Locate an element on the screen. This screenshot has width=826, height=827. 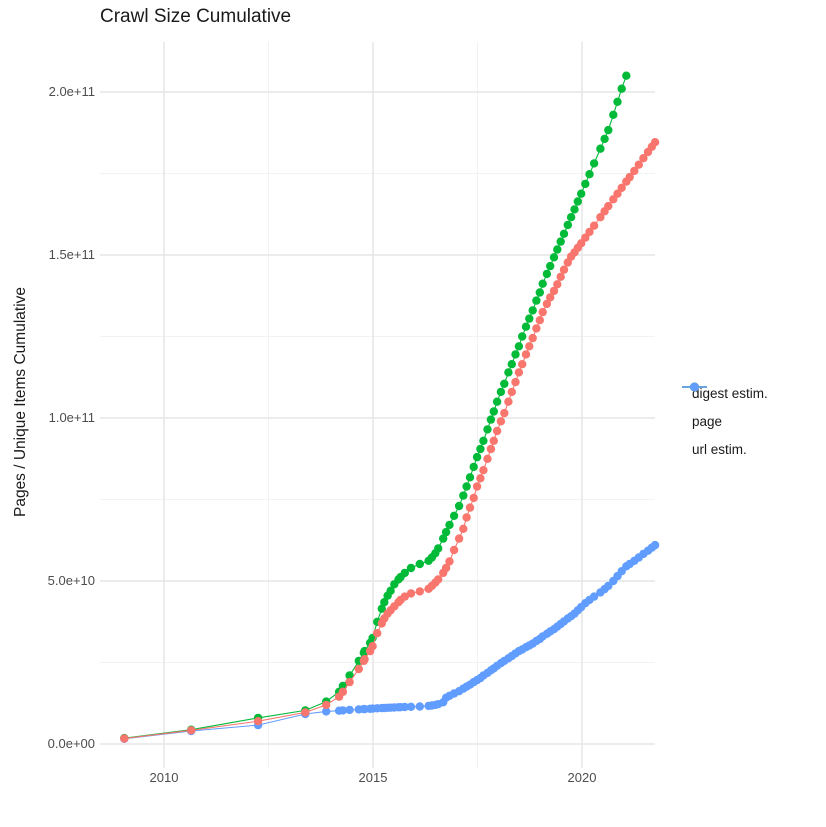
chart-title: Crawl Size Cumulative is located at coordinates (196, 16).